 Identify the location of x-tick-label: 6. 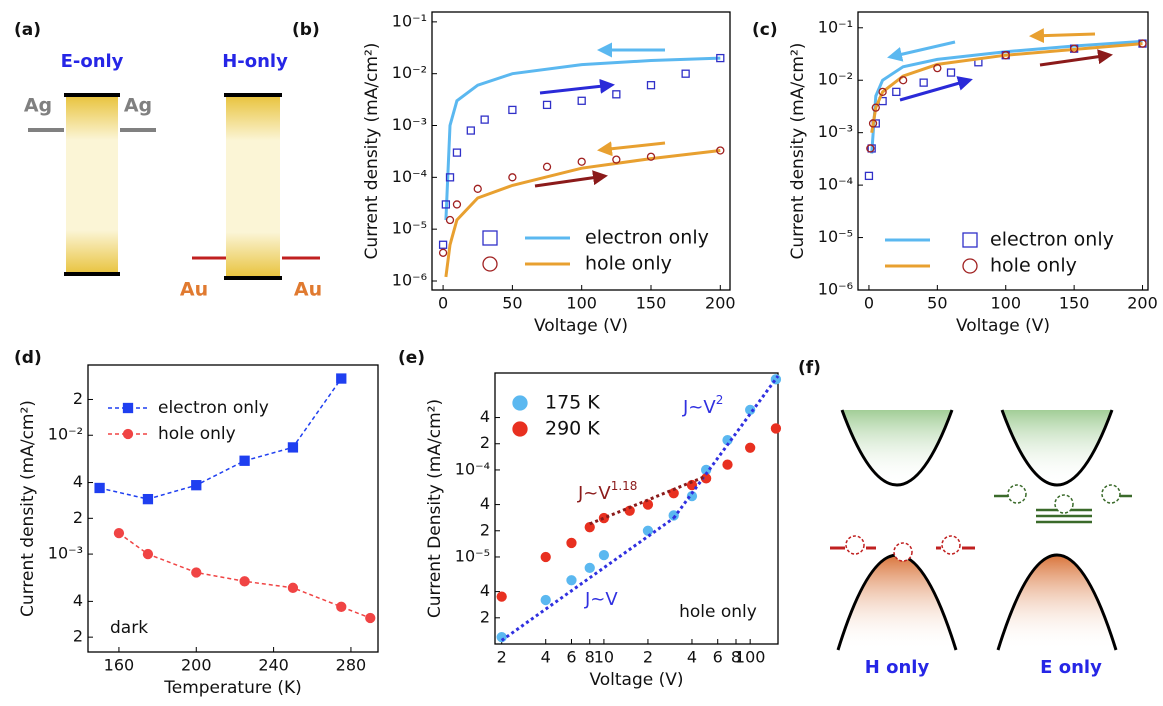
(718, 657).